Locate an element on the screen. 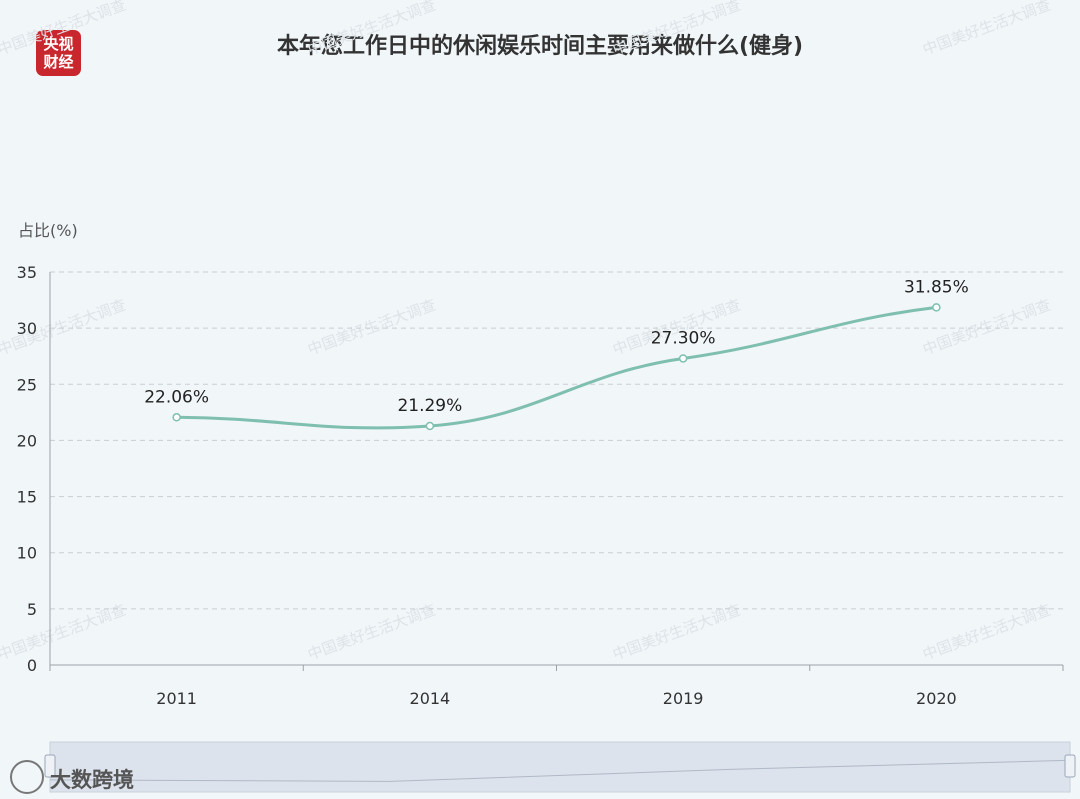 The width and height of the screenshot is (1080, 799). x-tick-label: 2020 is located at coordinates (936, 698).